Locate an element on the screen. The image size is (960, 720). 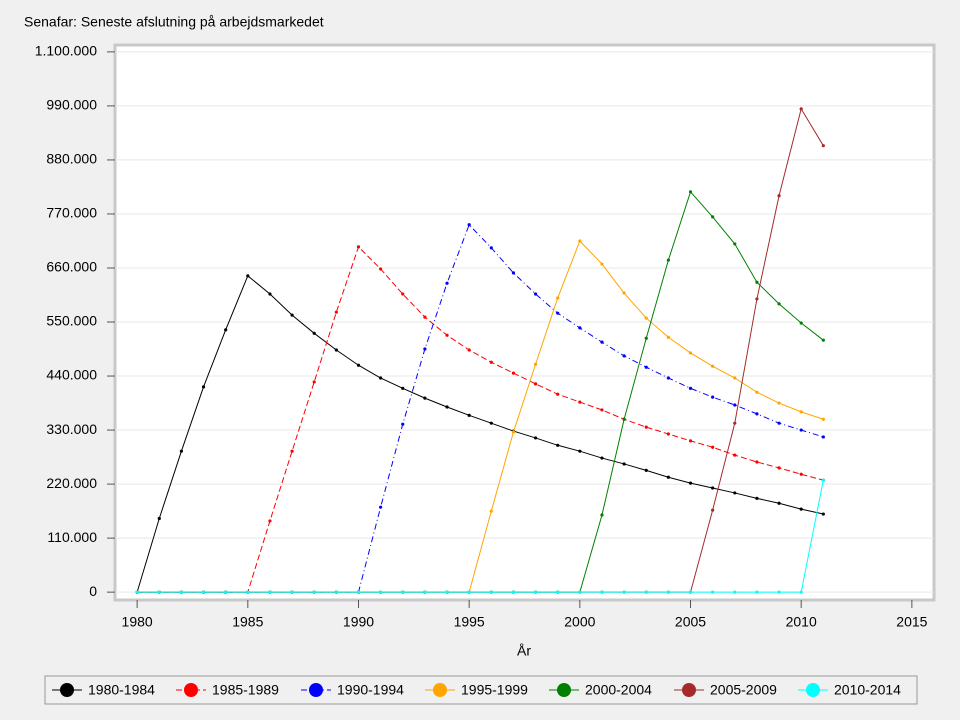
y-tick-label: 440.000 is located at coordinates (71, 375).